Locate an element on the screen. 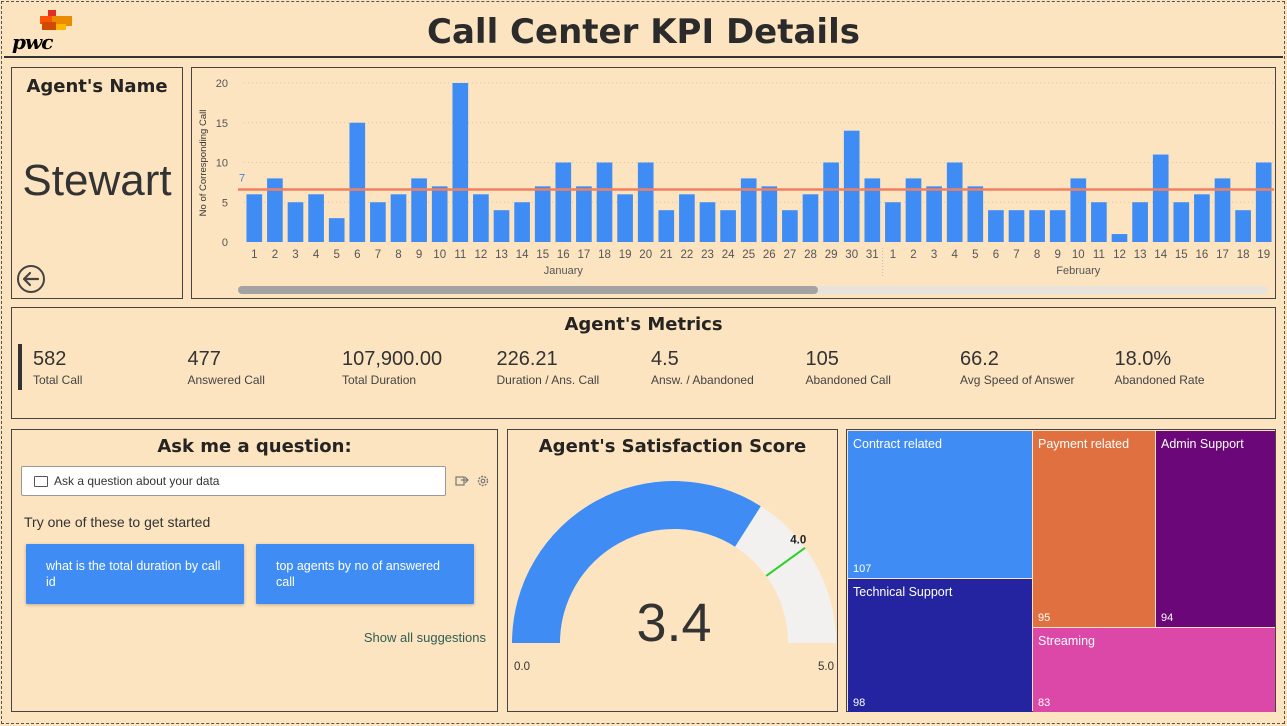  satisfaction-gauge: Agent's Satisfaction Score 4.0 3.4 0.0 5.0 is located at coordinates (672, 570).